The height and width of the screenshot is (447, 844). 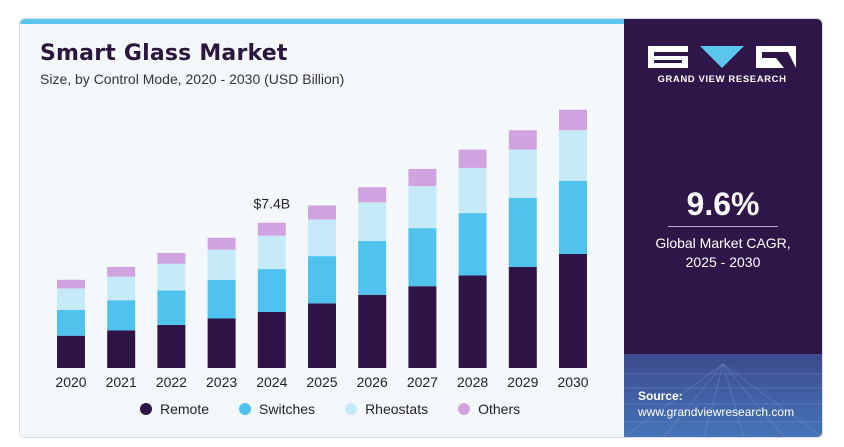 What do you see at coordinates (221, 343) in the screenshot?
I see `bar-segment-remote-2023` at bounding box center [221, 343].